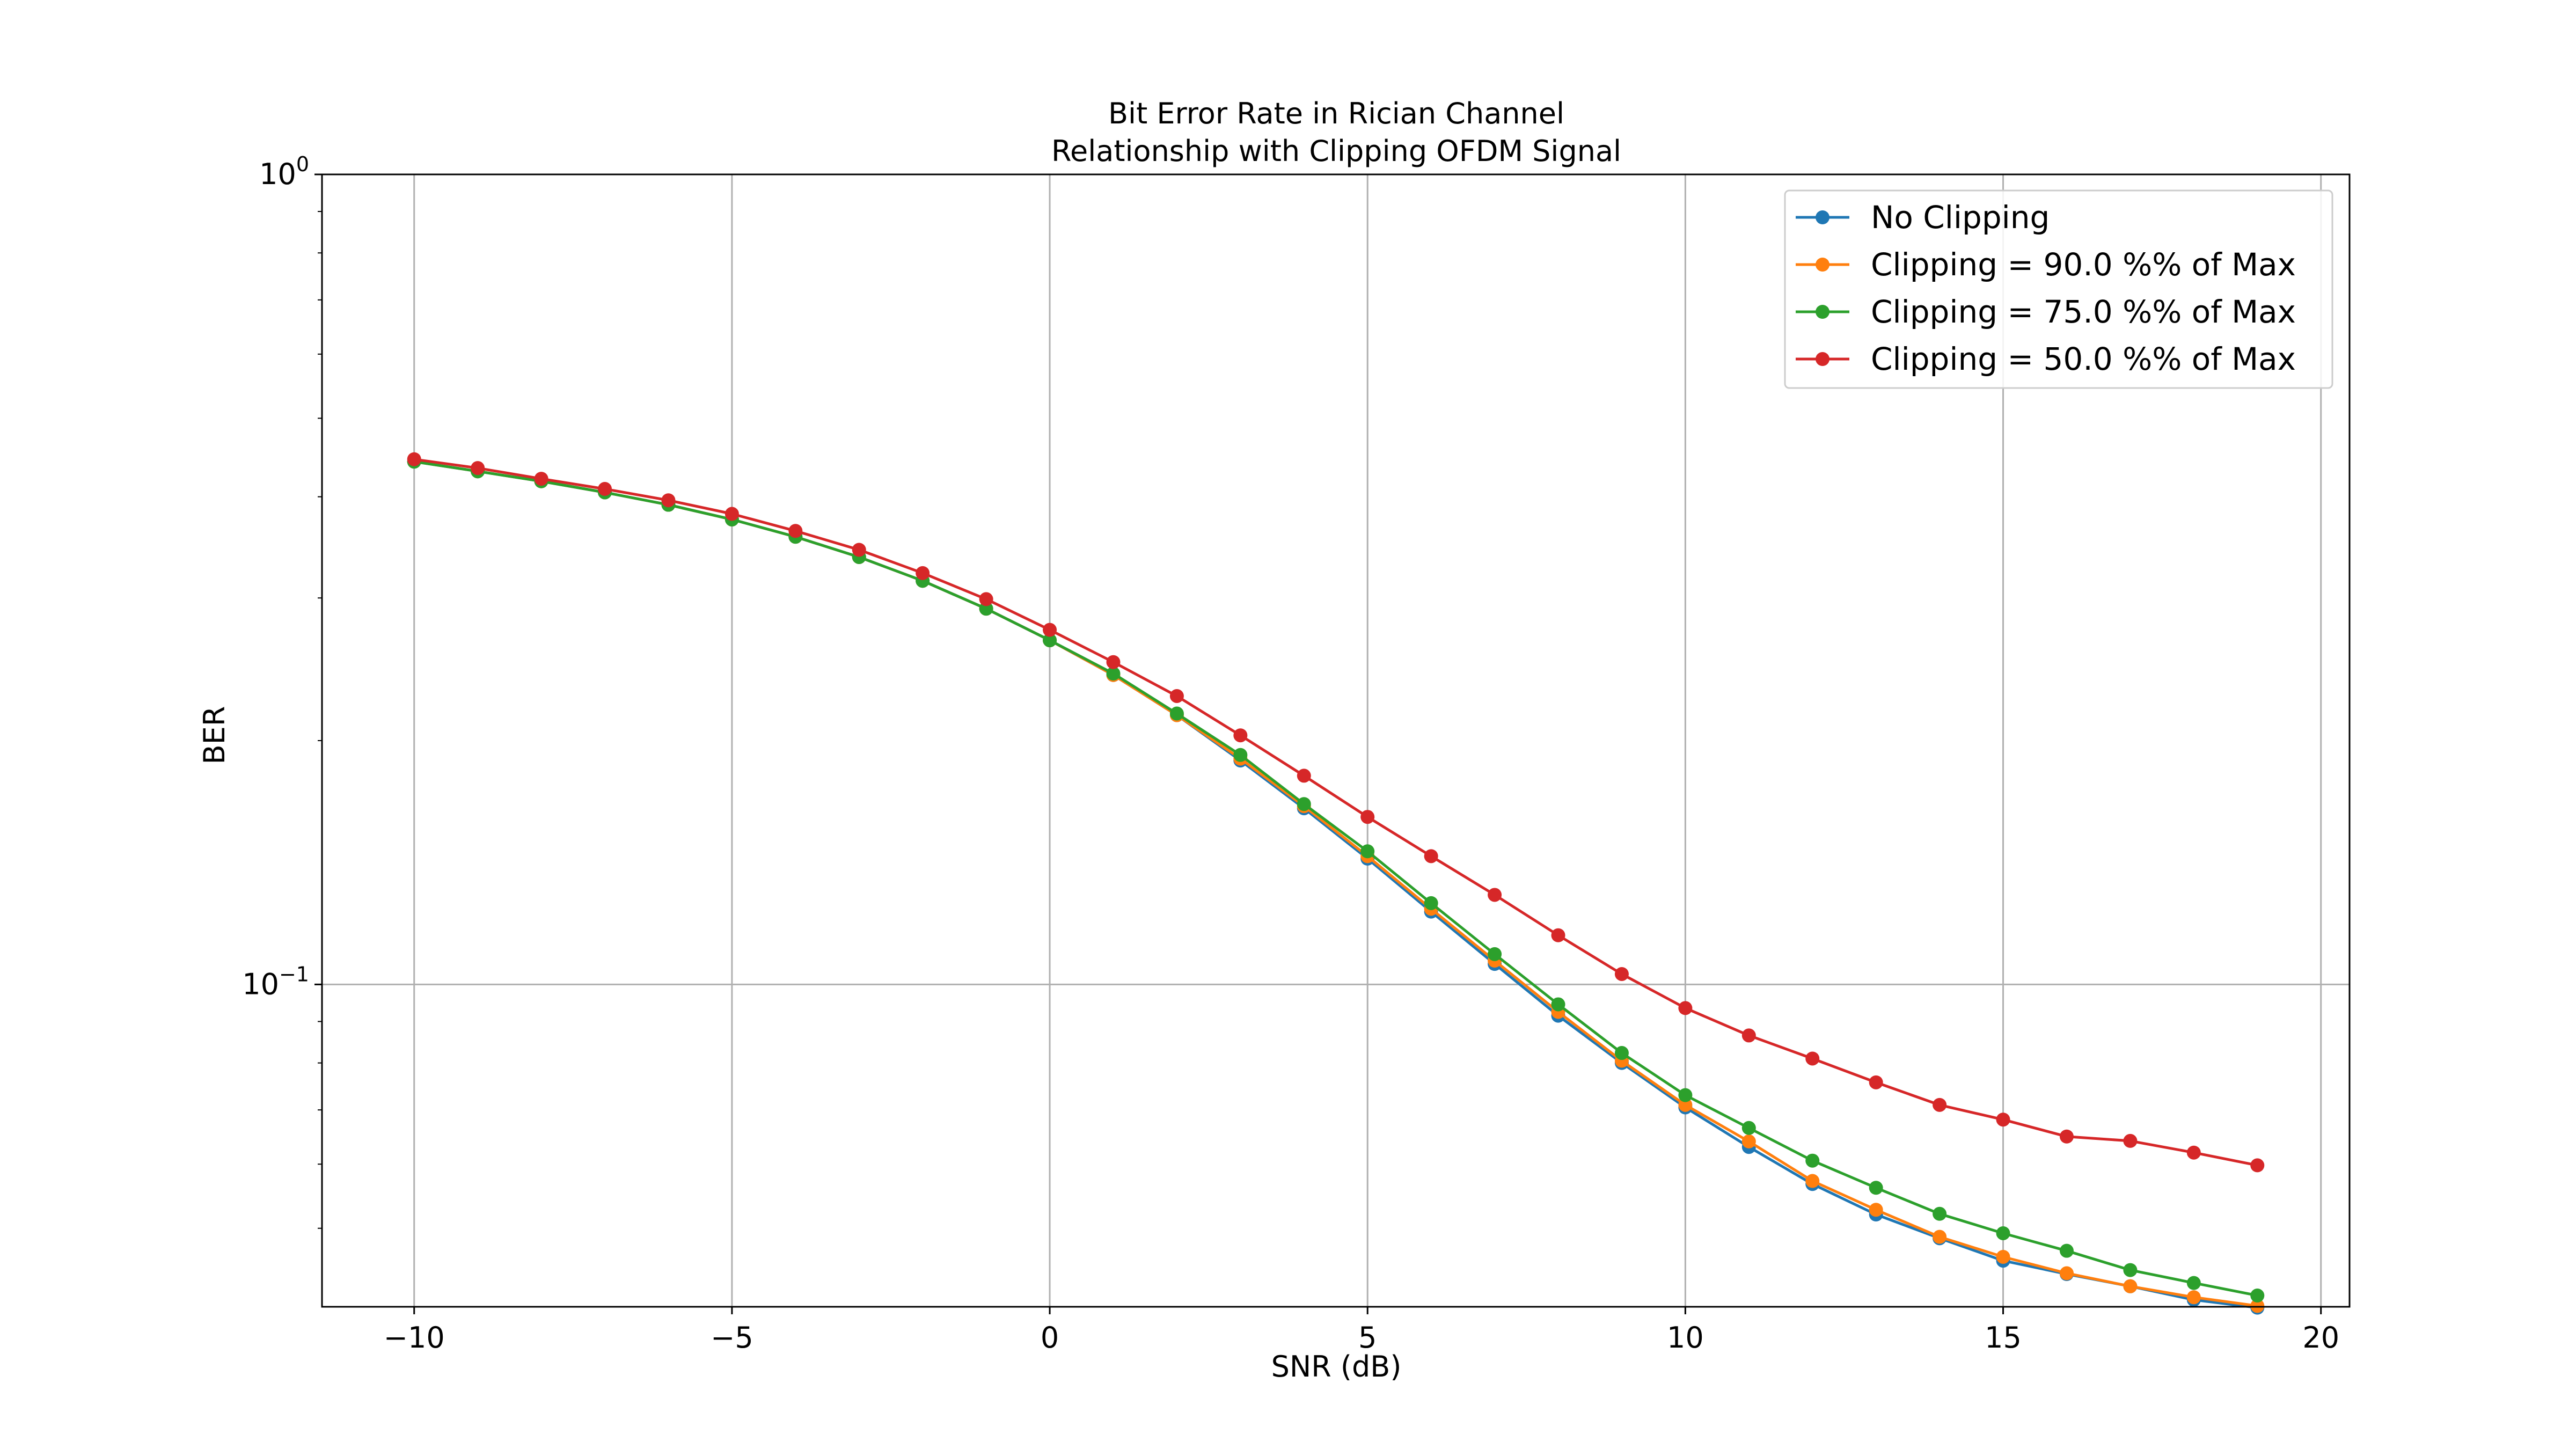  What do you see at coordinates (1336, 113) in the screenshot?
I see `chart-title-line-1: Bit Error Rate in Rician Channel` at bounding box center [1336, 113].